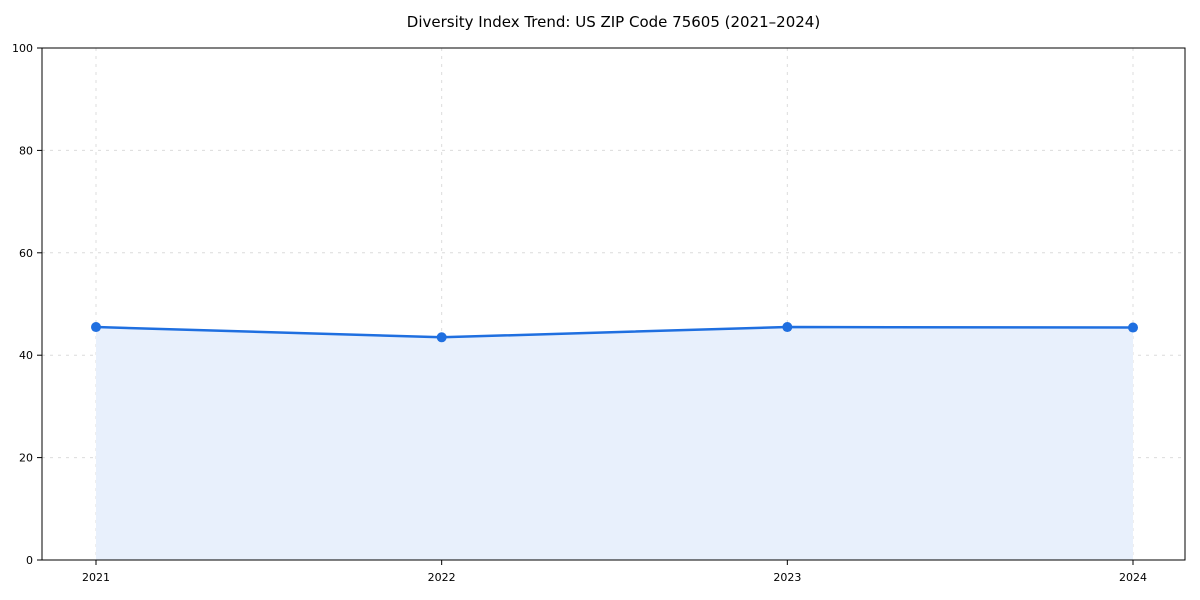 This screenshot has width=1200, height=600. I want to click on y-tick-label: 60, so click(26, 253).